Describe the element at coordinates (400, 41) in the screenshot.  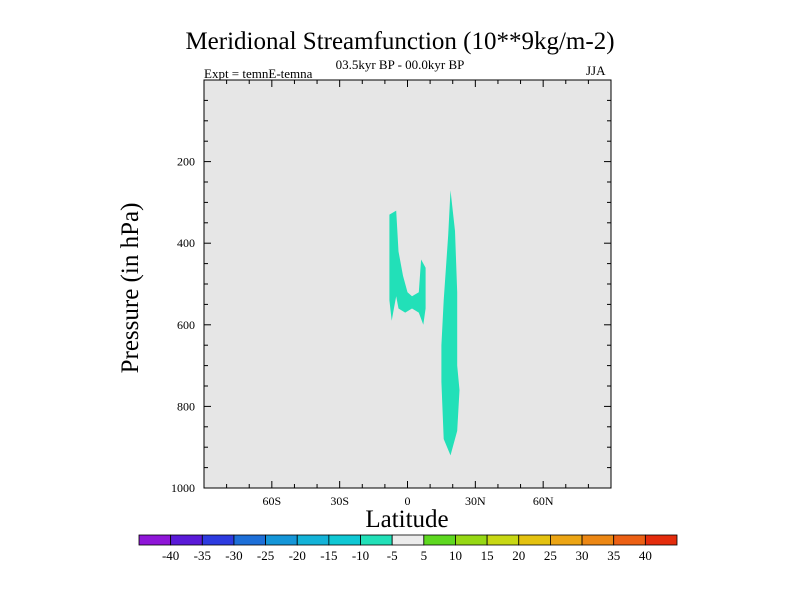
I see `chart-title: Meridional Streamfunction (10**9kg/m-2)` at that location.